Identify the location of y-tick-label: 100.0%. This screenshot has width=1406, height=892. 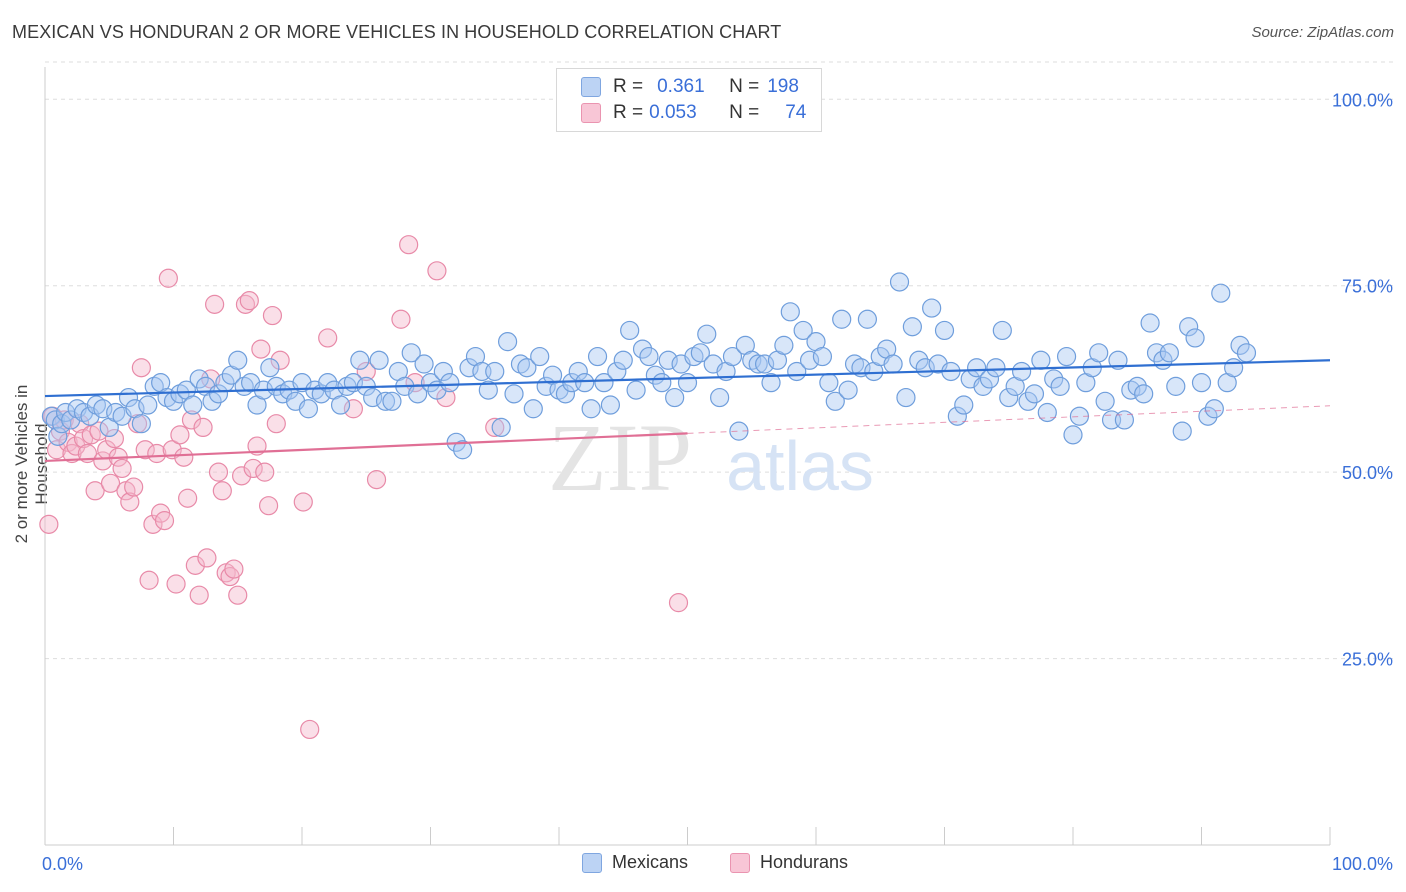
(1362, 100).